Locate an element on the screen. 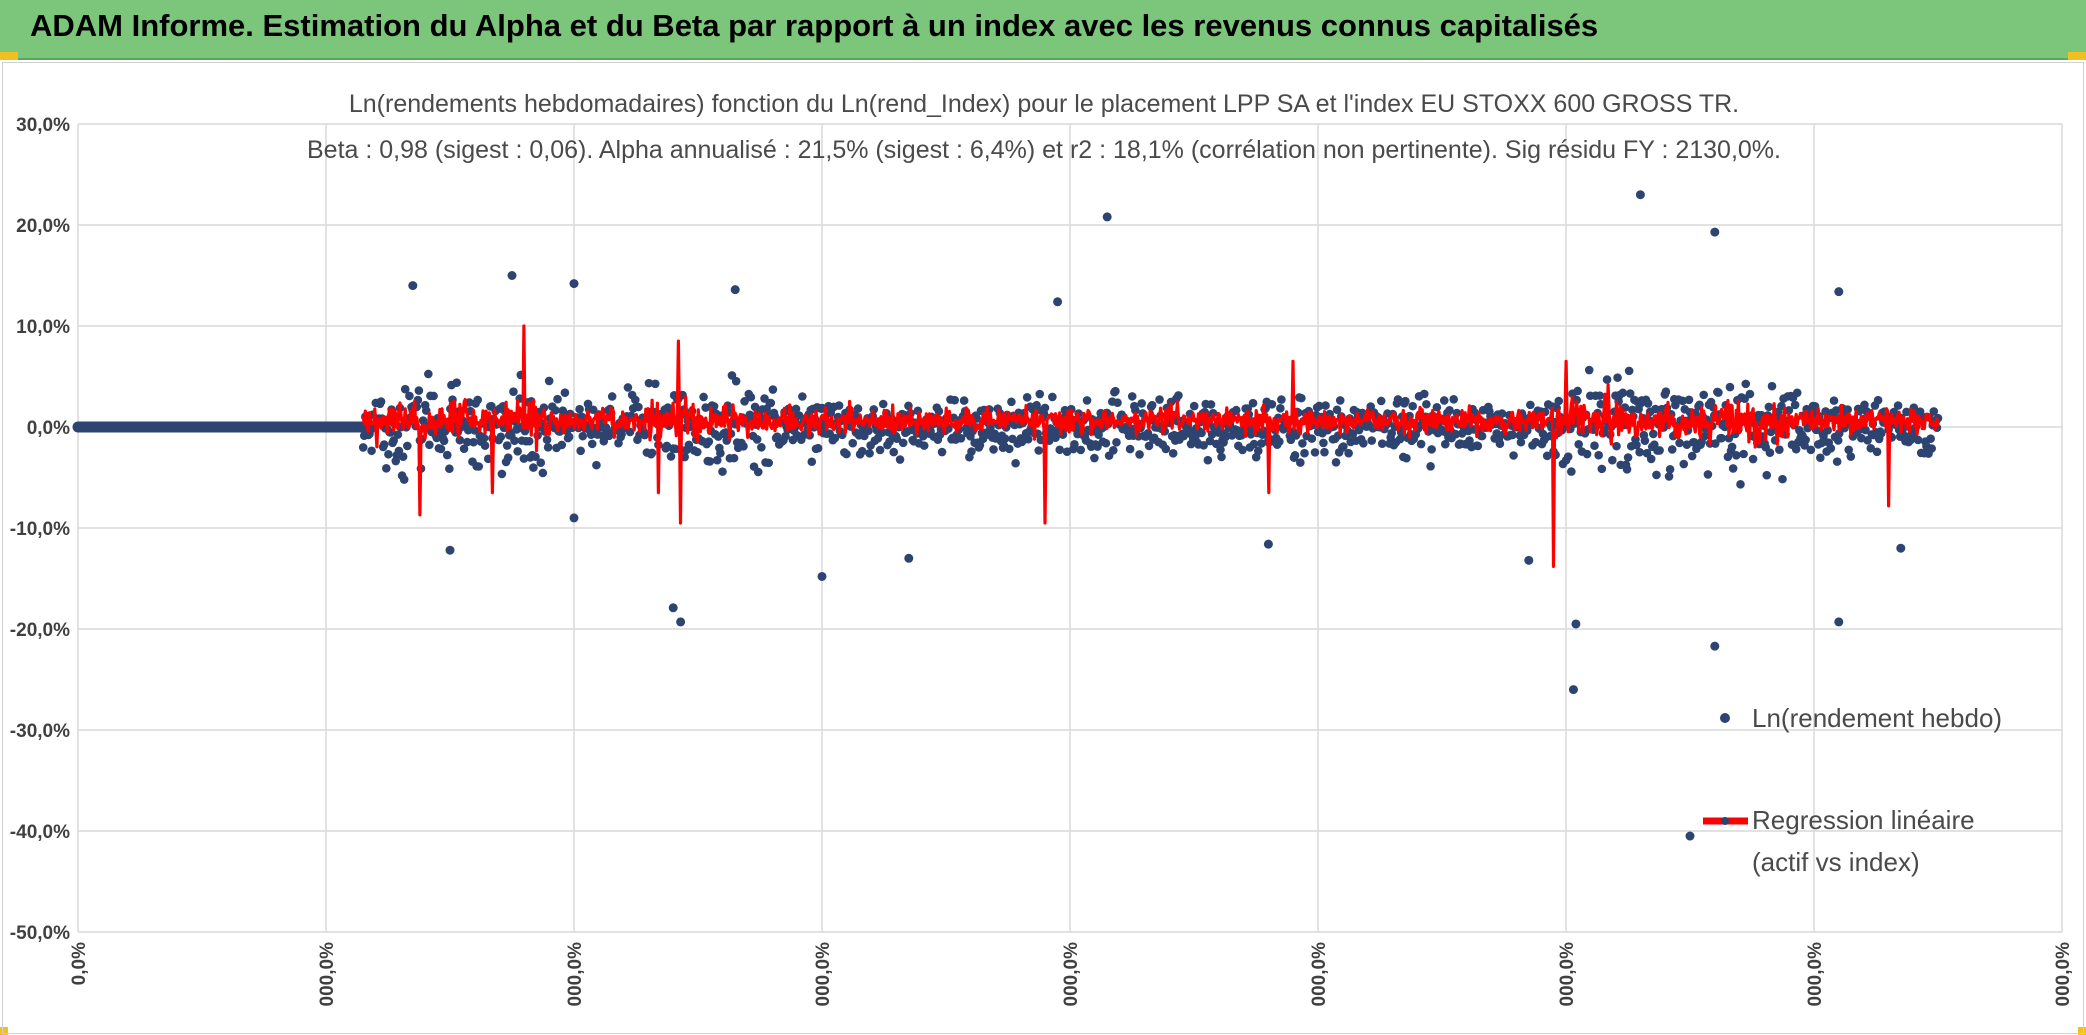  corner-handle-bottom-right is located at coordinates (2082, 1031).